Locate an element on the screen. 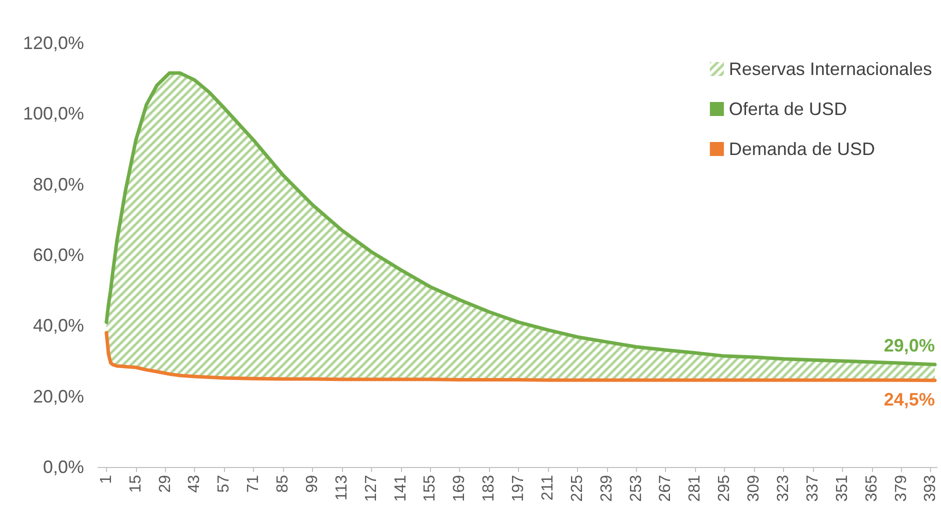 The width and height of the screenshot is (941, 530). y-tick-label: 120,0% is located at coordinates (53, 43).